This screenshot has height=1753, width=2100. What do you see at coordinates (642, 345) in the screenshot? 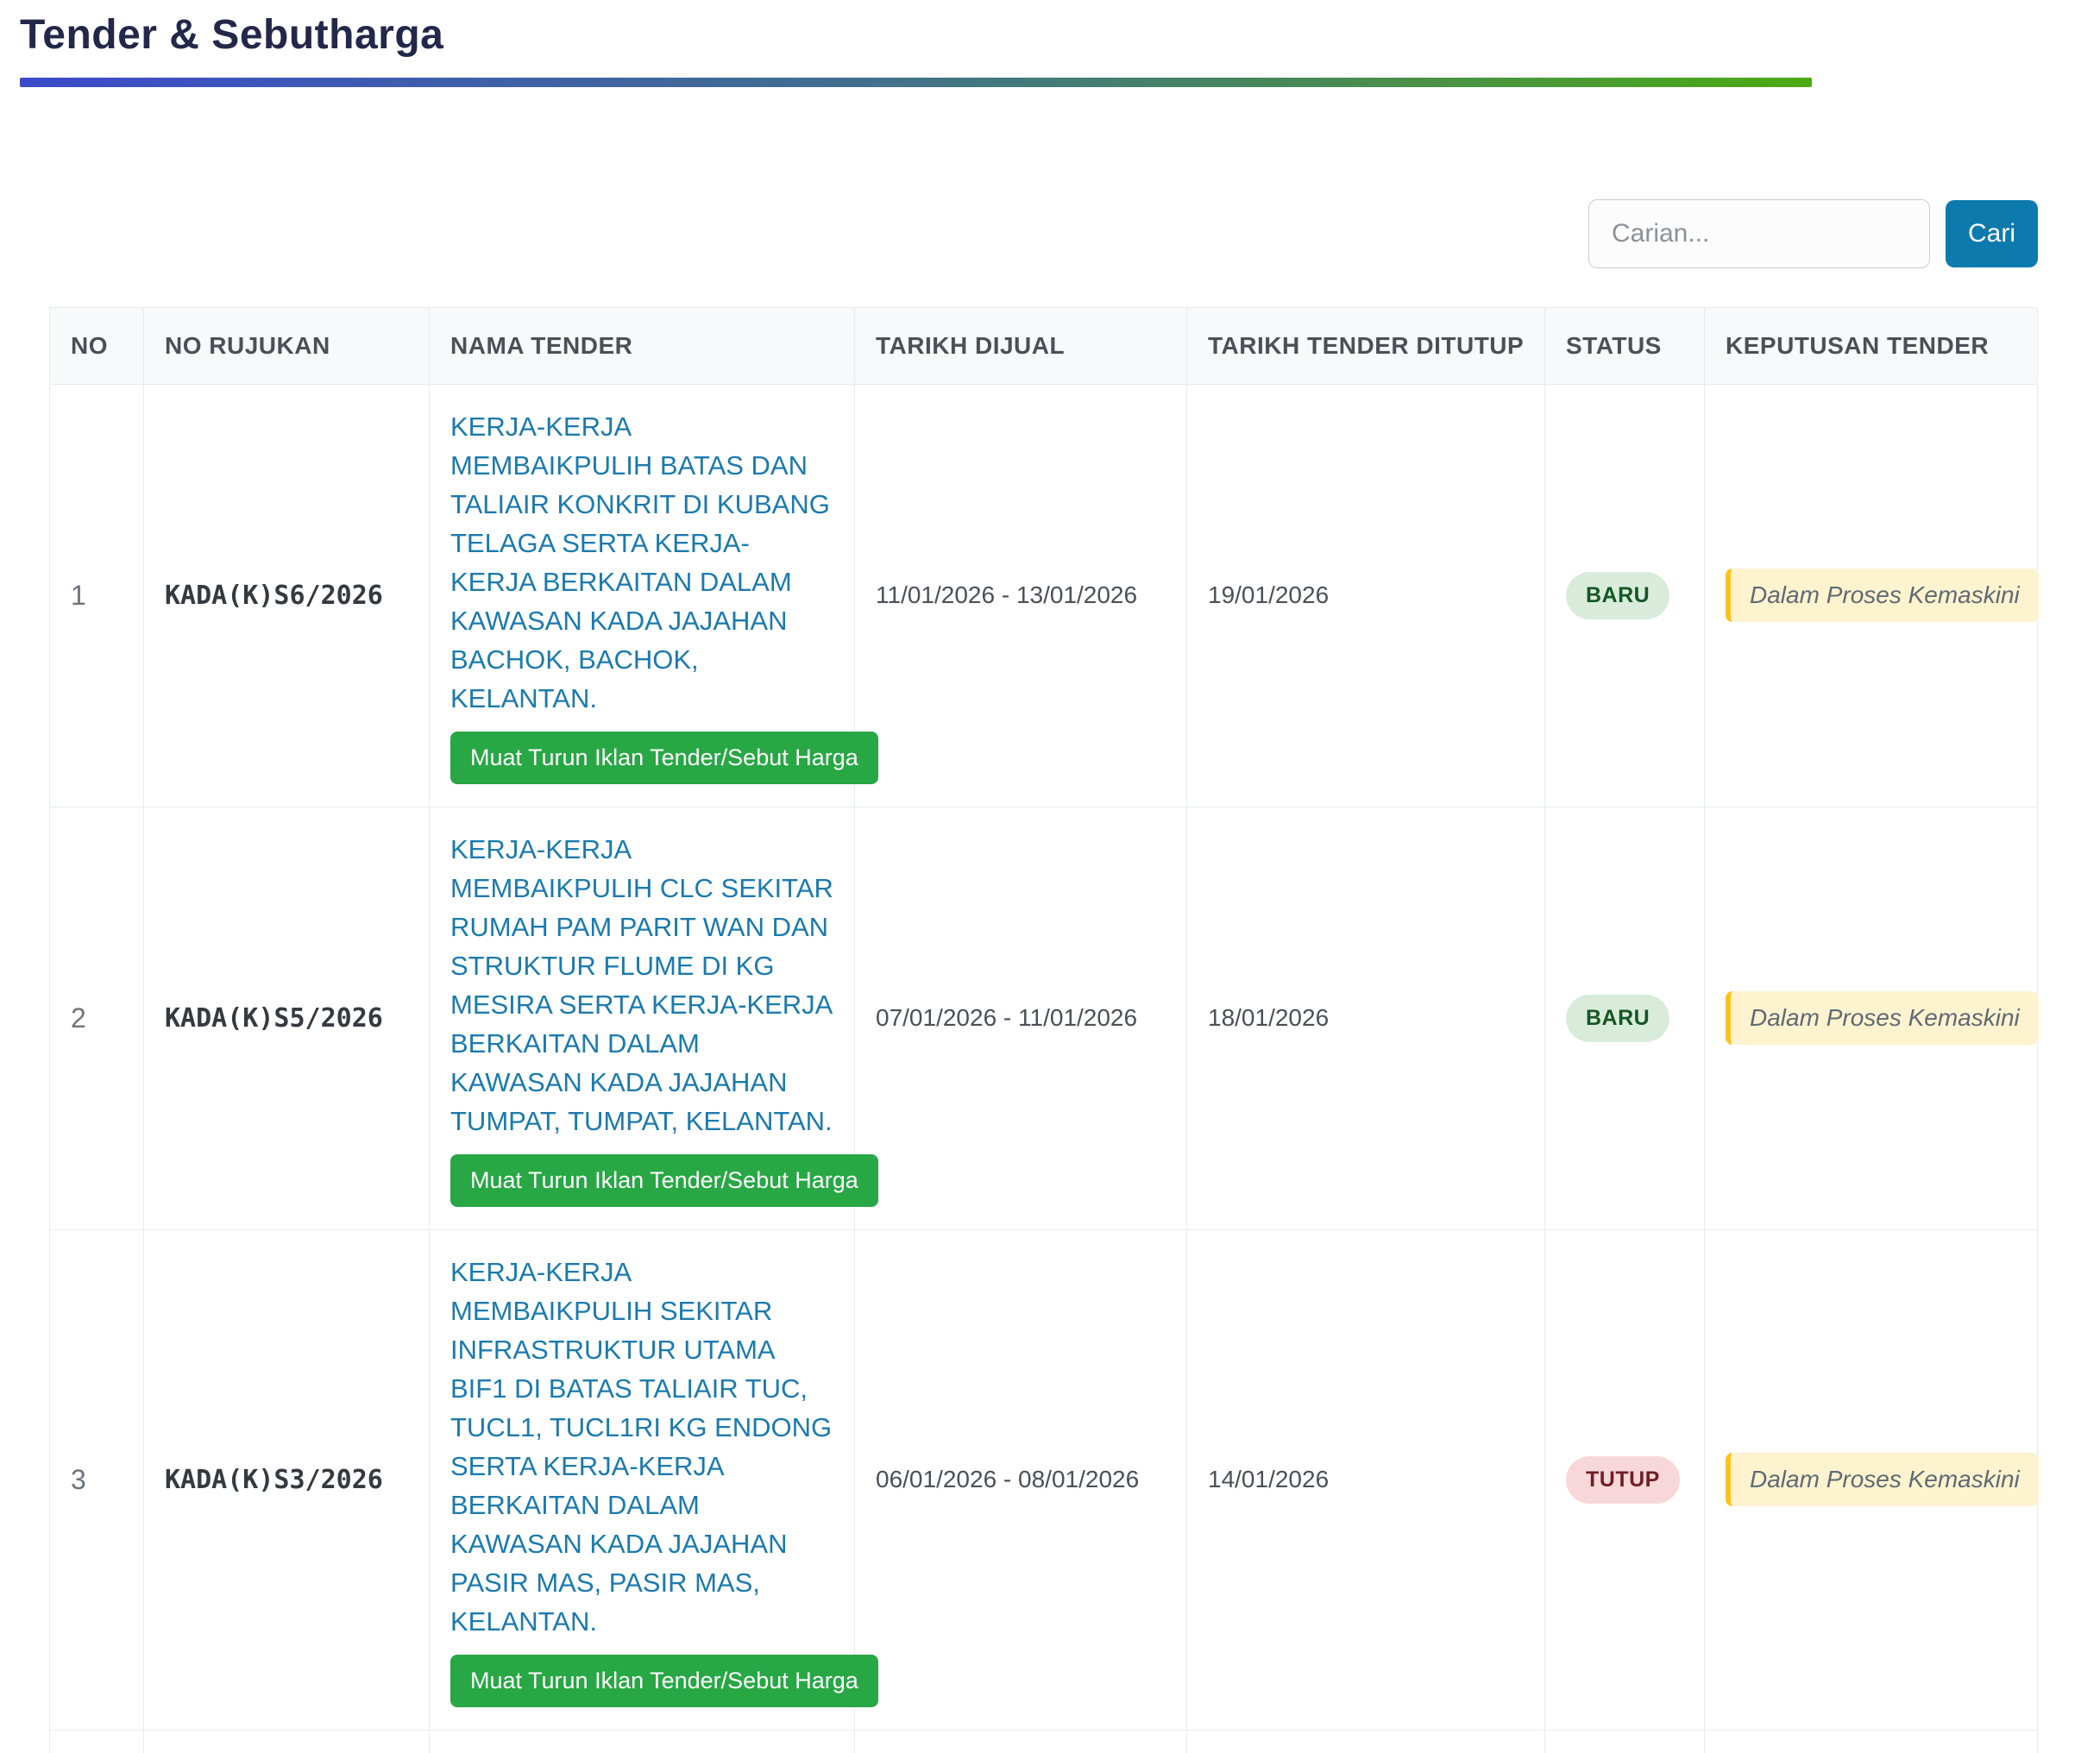
I see `header-nama-tender: NAMA TENDER` at bounding box center [642, 345].